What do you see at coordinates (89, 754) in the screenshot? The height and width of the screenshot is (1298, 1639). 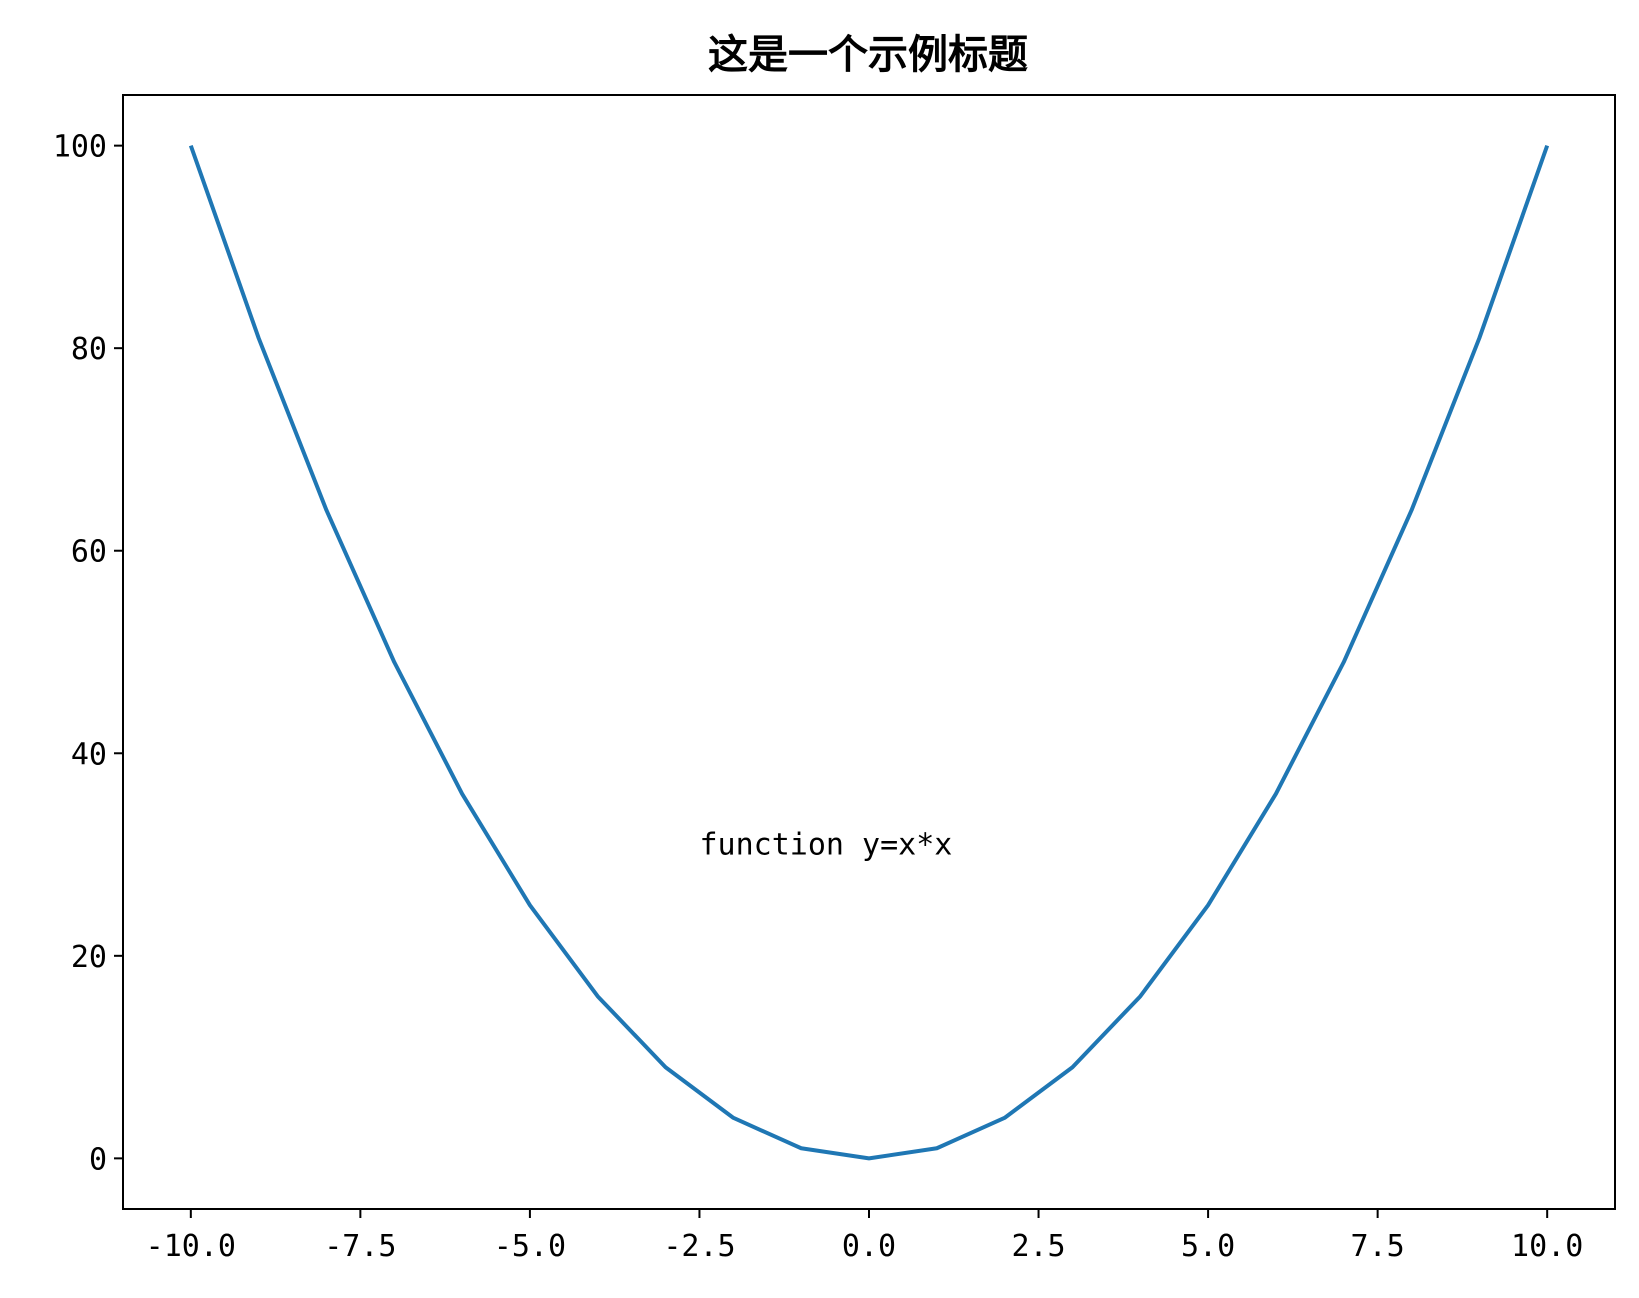 I see `y-tick-label: 40` at bounding box center [89, 754].